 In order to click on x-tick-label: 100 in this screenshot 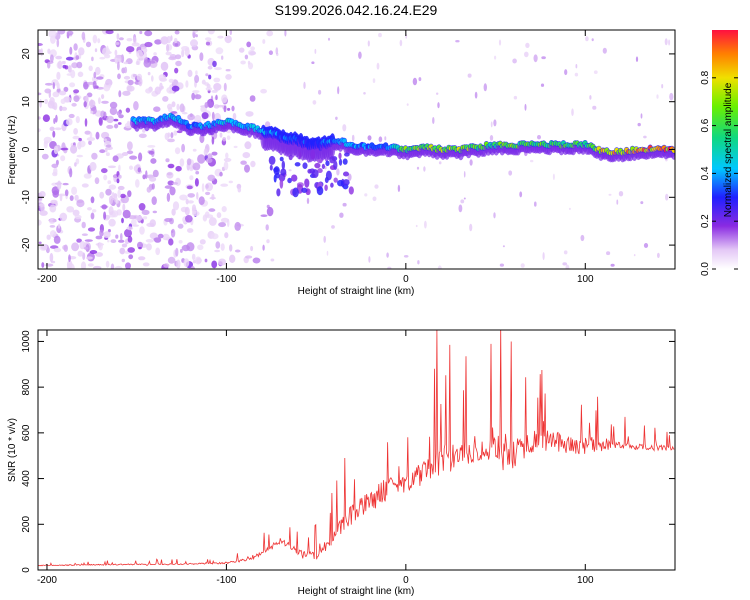, I will do `click(585, 279)`.